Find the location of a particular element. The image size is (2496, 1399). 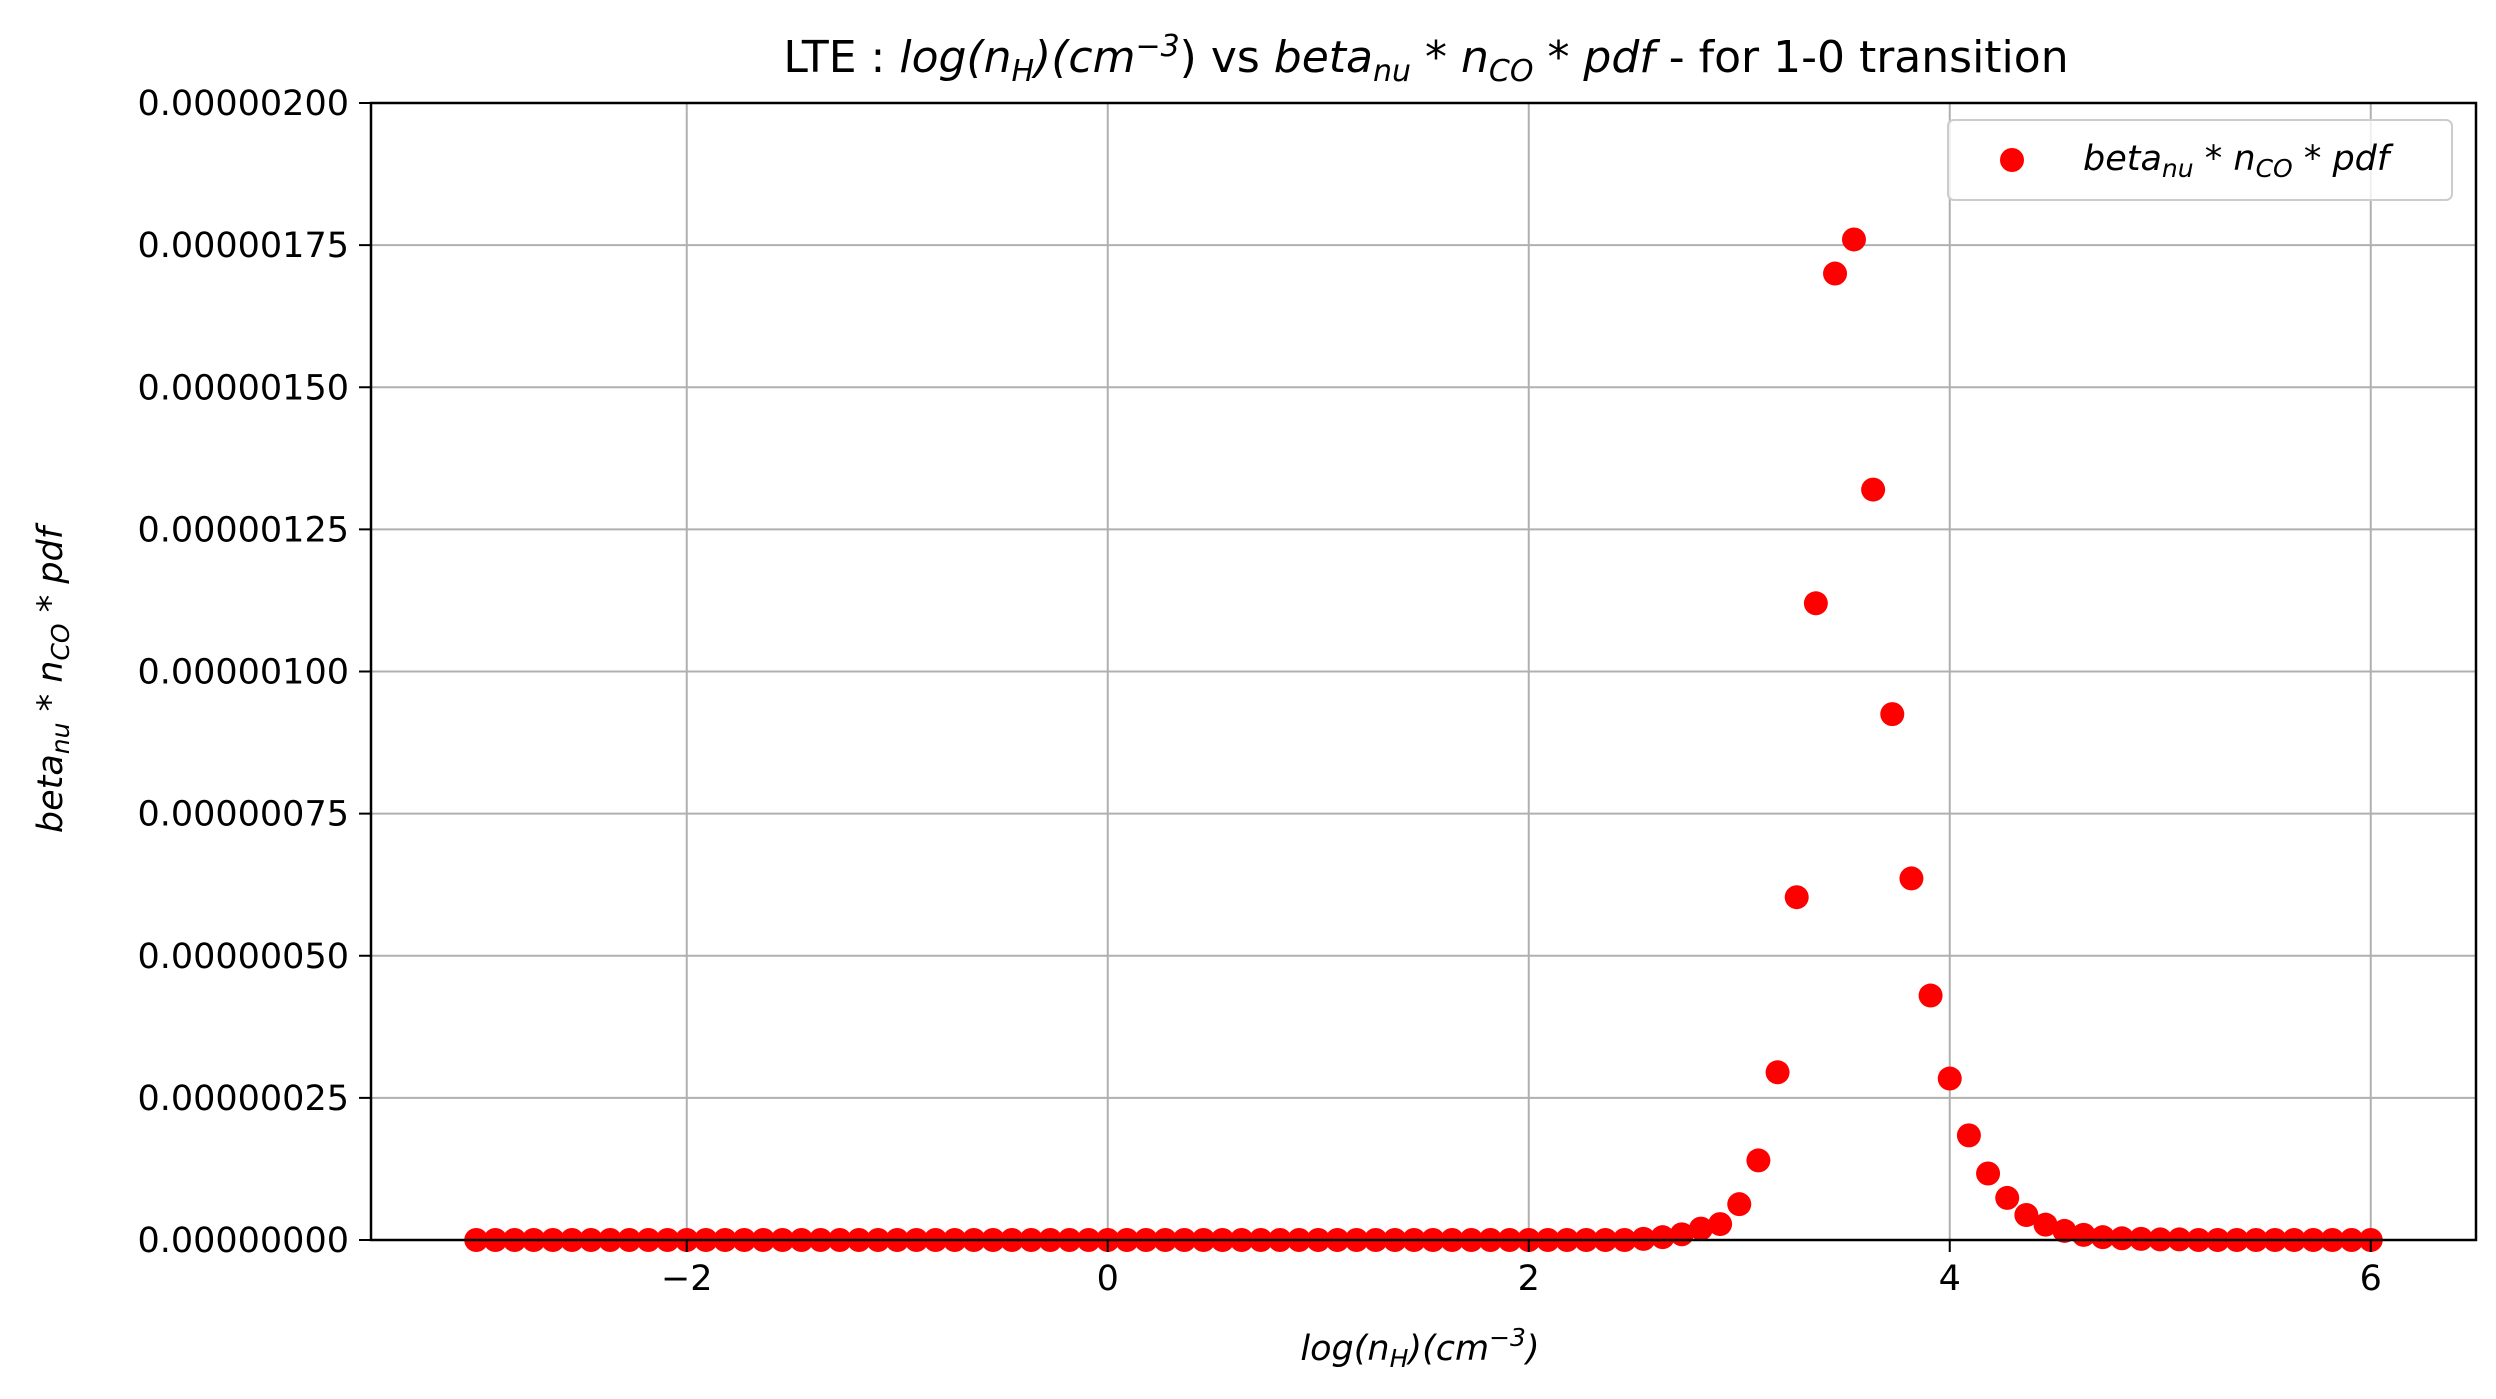

legend: betanu * nCO * pdf is located at coordinates (2200, 160).